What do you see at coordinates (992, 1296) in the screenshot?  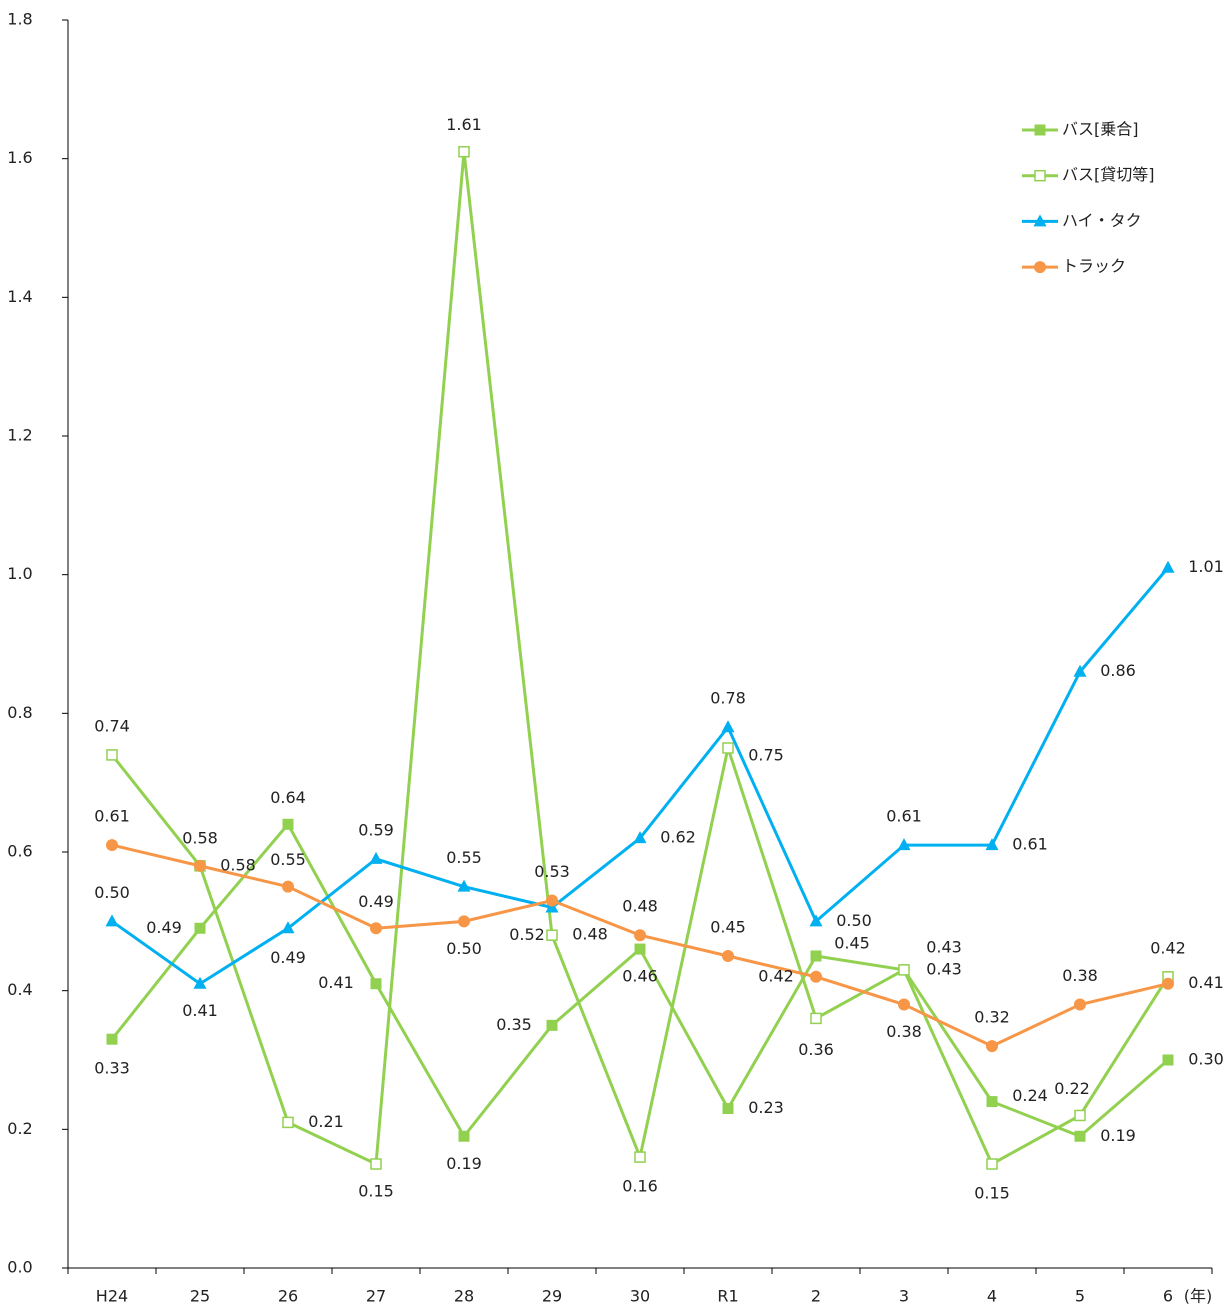 I see `x-tick-label: 4` at bounding box center [992, 1296].